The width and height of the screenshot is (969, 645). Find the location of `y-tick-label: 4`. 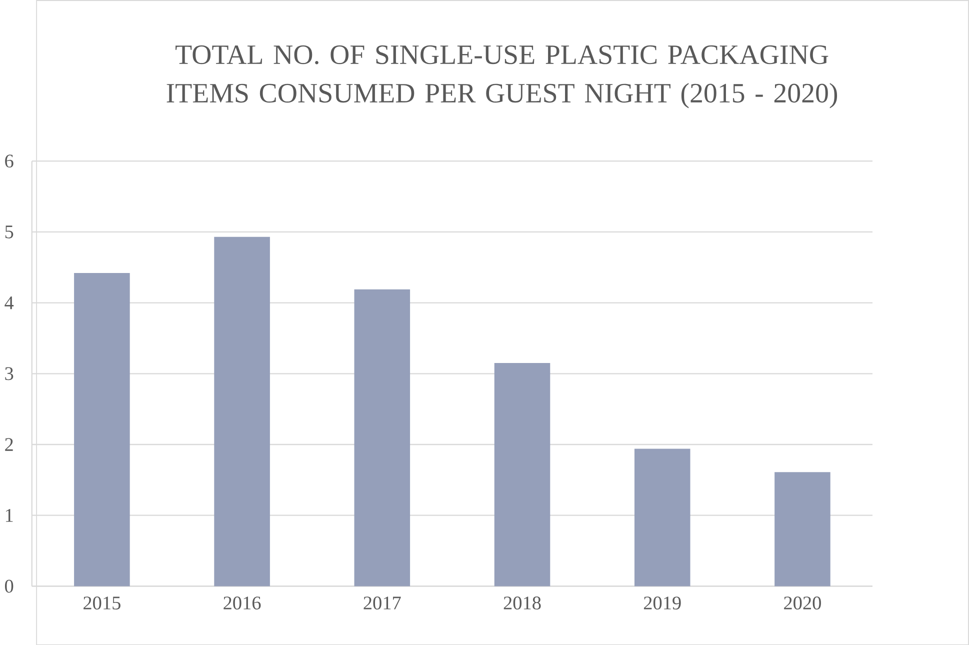

y-tick-label: 4 is located at coordinates (9, 302).